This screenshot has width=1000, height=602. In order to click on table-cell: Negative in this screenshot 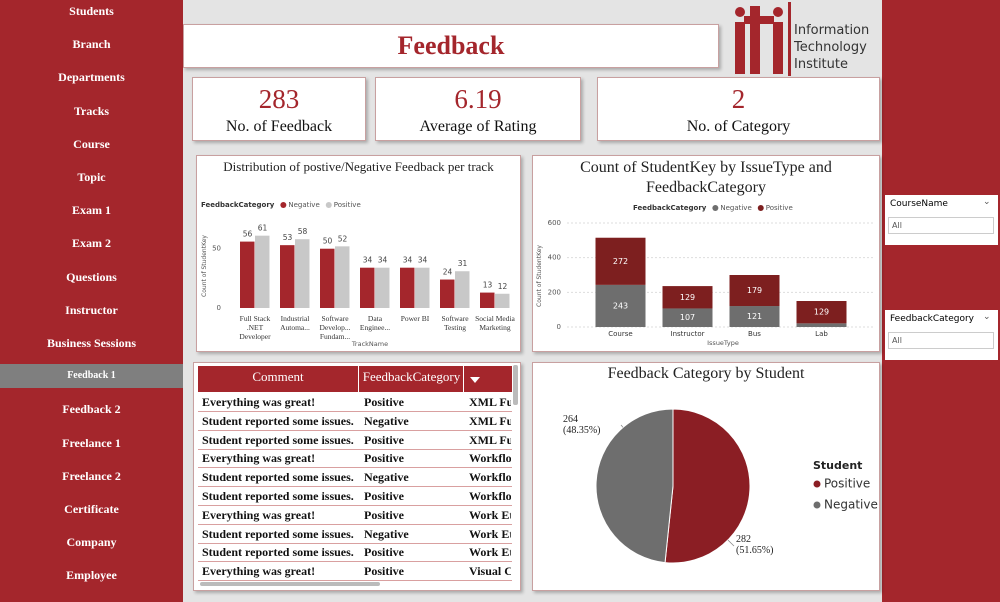, I will do `click(386, 533)`.